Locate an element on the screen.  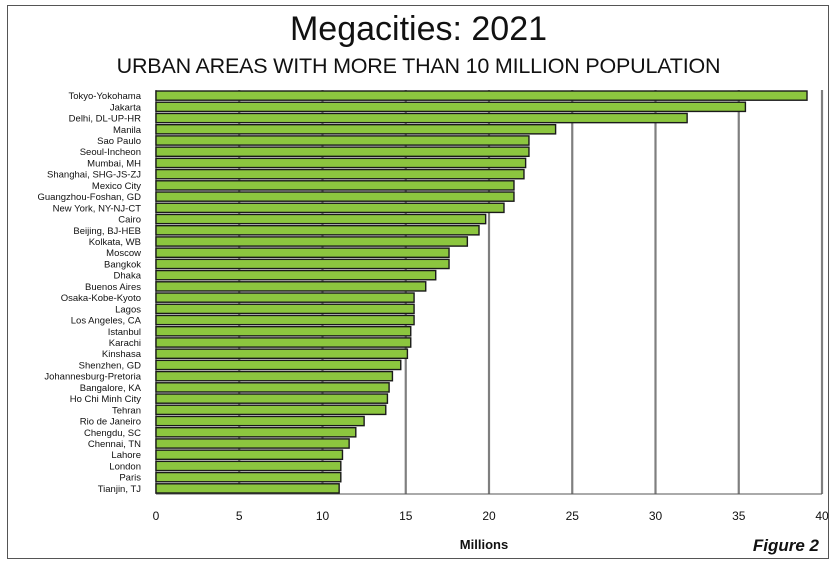
category-label: Beijing, BJ-HEB is located at coordinates (107, 231).